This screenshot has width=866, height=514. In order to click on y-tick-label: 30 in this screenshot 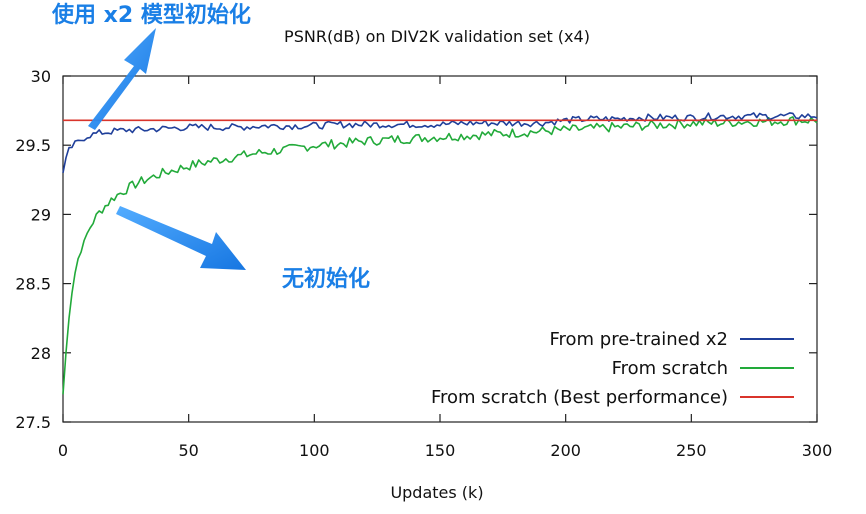, I will do `click(41, 76)`.